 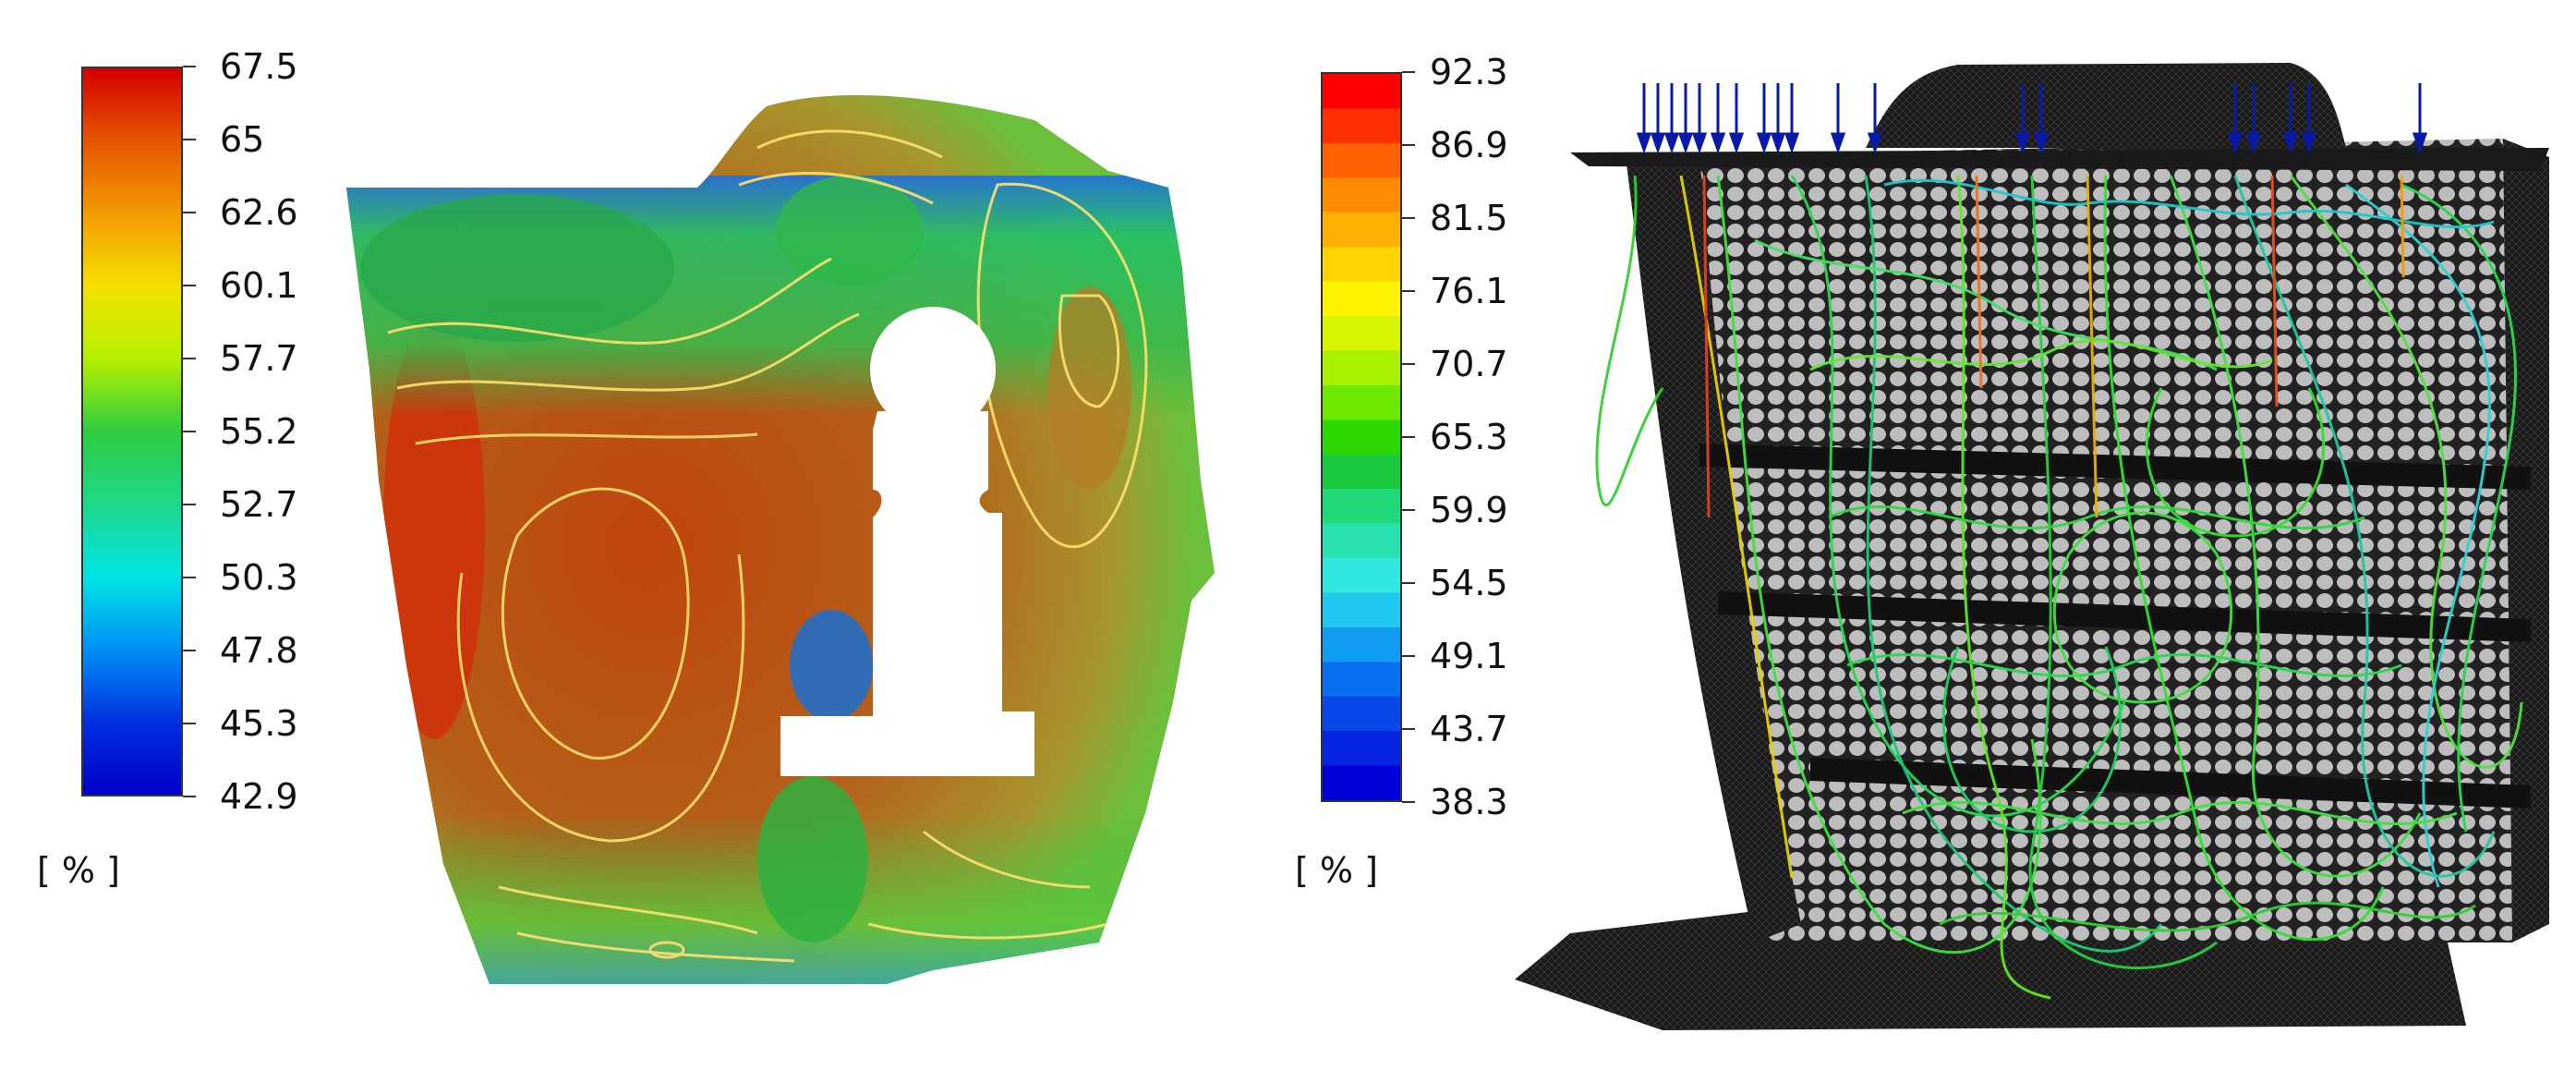 I want to click on left-colorbar-tick-label: 67.5, so click(x=259, y=67).